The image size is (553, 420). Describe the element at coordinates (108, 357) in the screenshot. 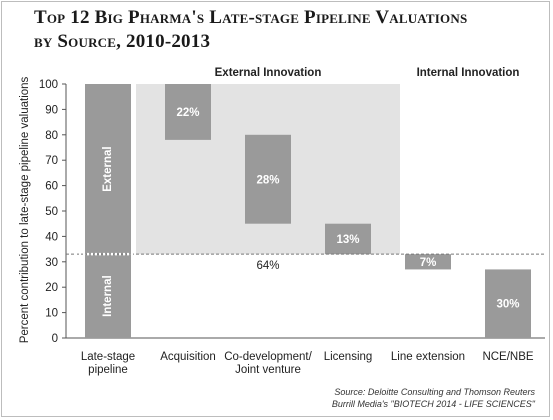

I see `x-tick-label-line: Late-stage` at that location.